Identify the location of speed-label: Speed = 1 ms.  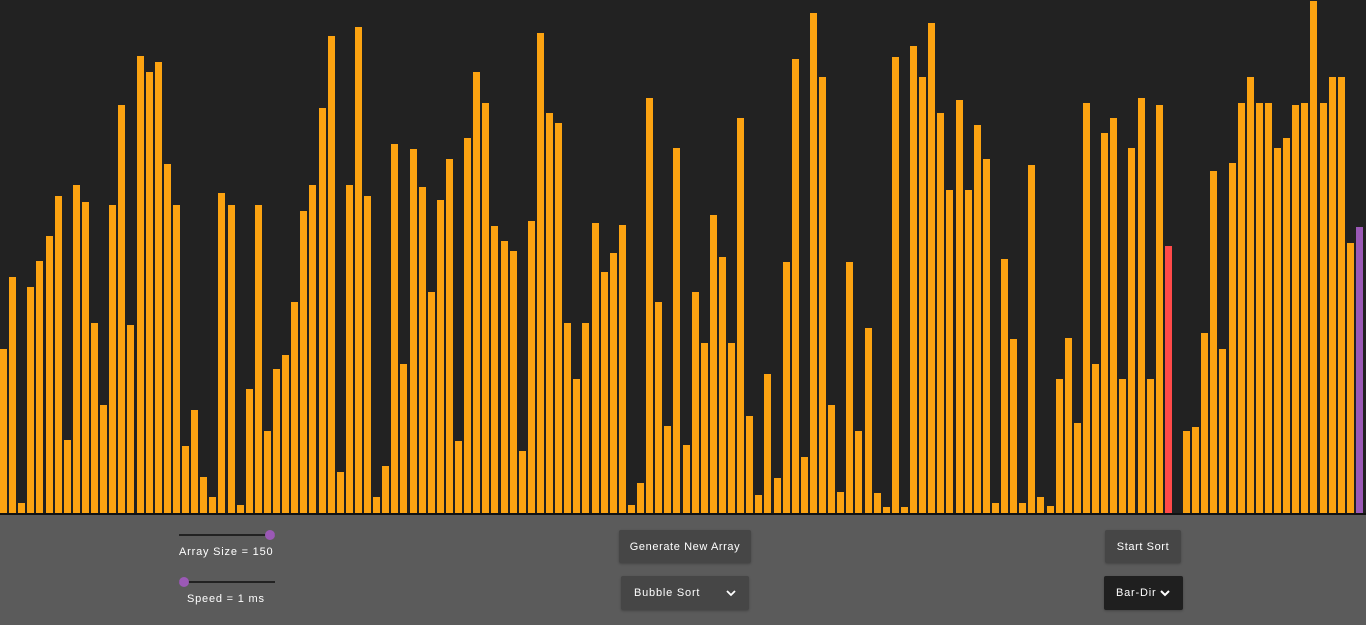
(226, 599).